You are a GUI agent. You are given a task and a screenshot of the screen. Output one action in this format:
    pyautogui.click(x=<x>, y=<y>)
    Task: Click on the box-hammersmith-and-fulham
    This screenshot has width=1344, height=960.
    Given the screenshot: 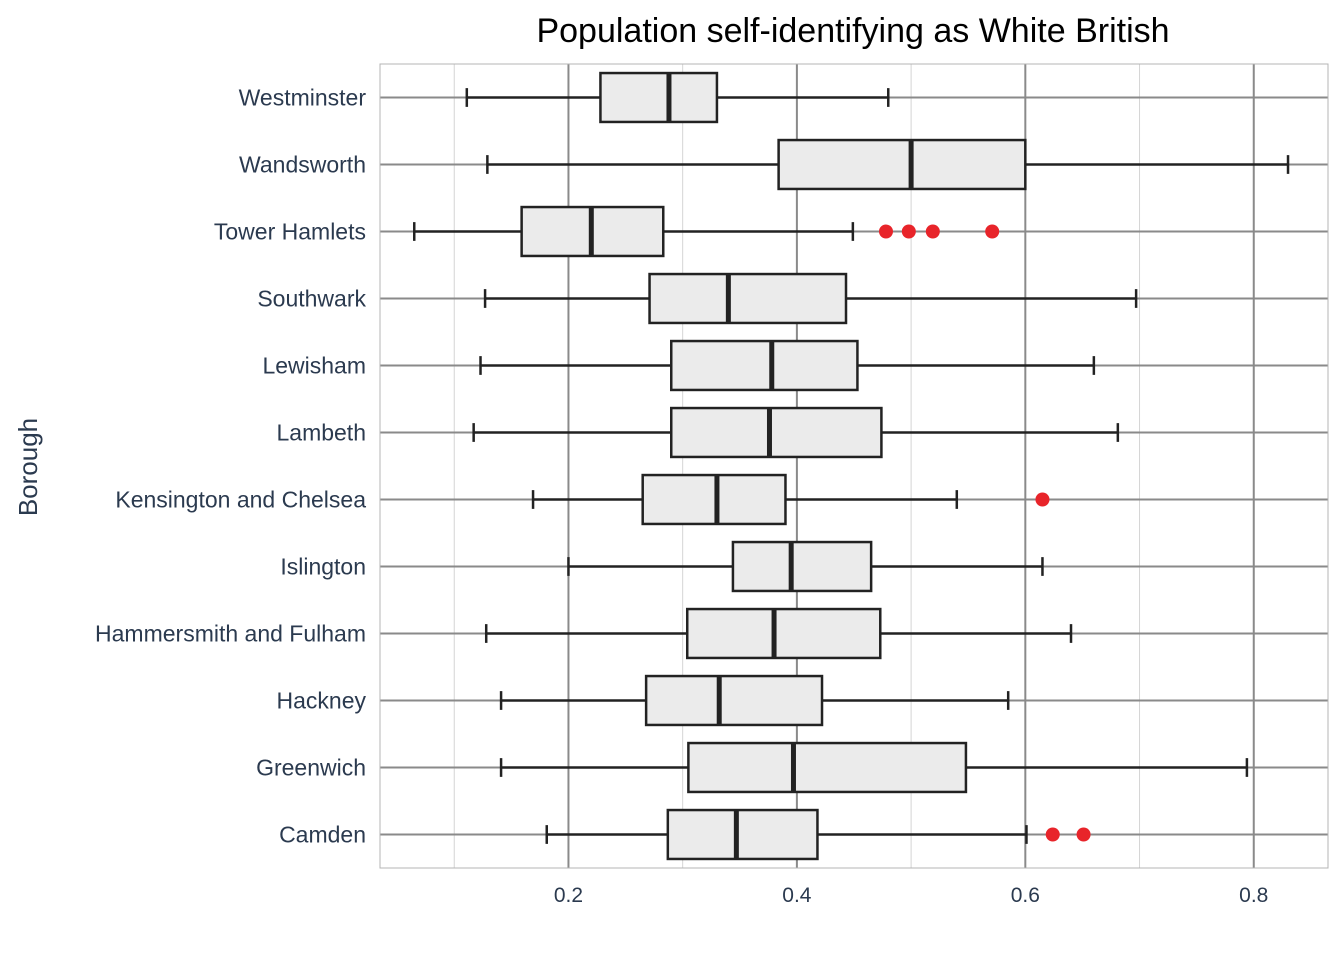 What is the action you would take?
    pyautogui.click(x=778, y=633)
    